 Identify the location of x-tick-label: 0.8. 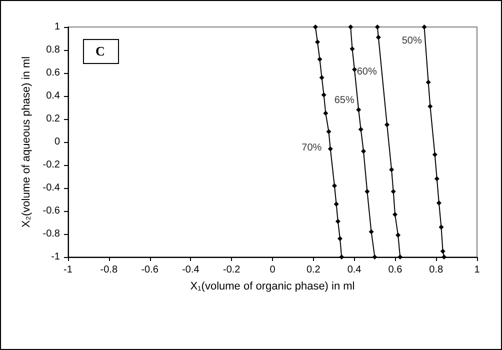
(436, 270).